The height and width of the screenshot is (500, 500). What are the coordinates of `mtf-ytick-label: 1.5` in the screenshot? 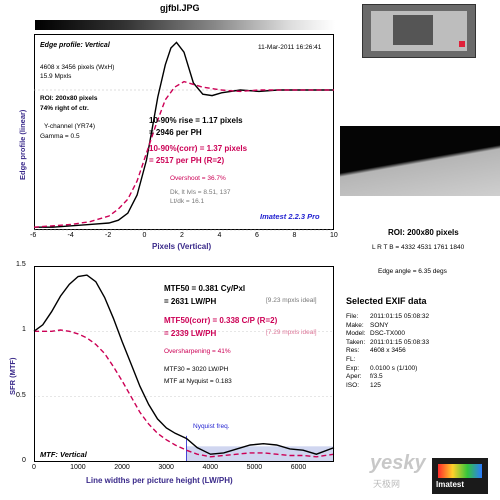 It's located at (21, 264).